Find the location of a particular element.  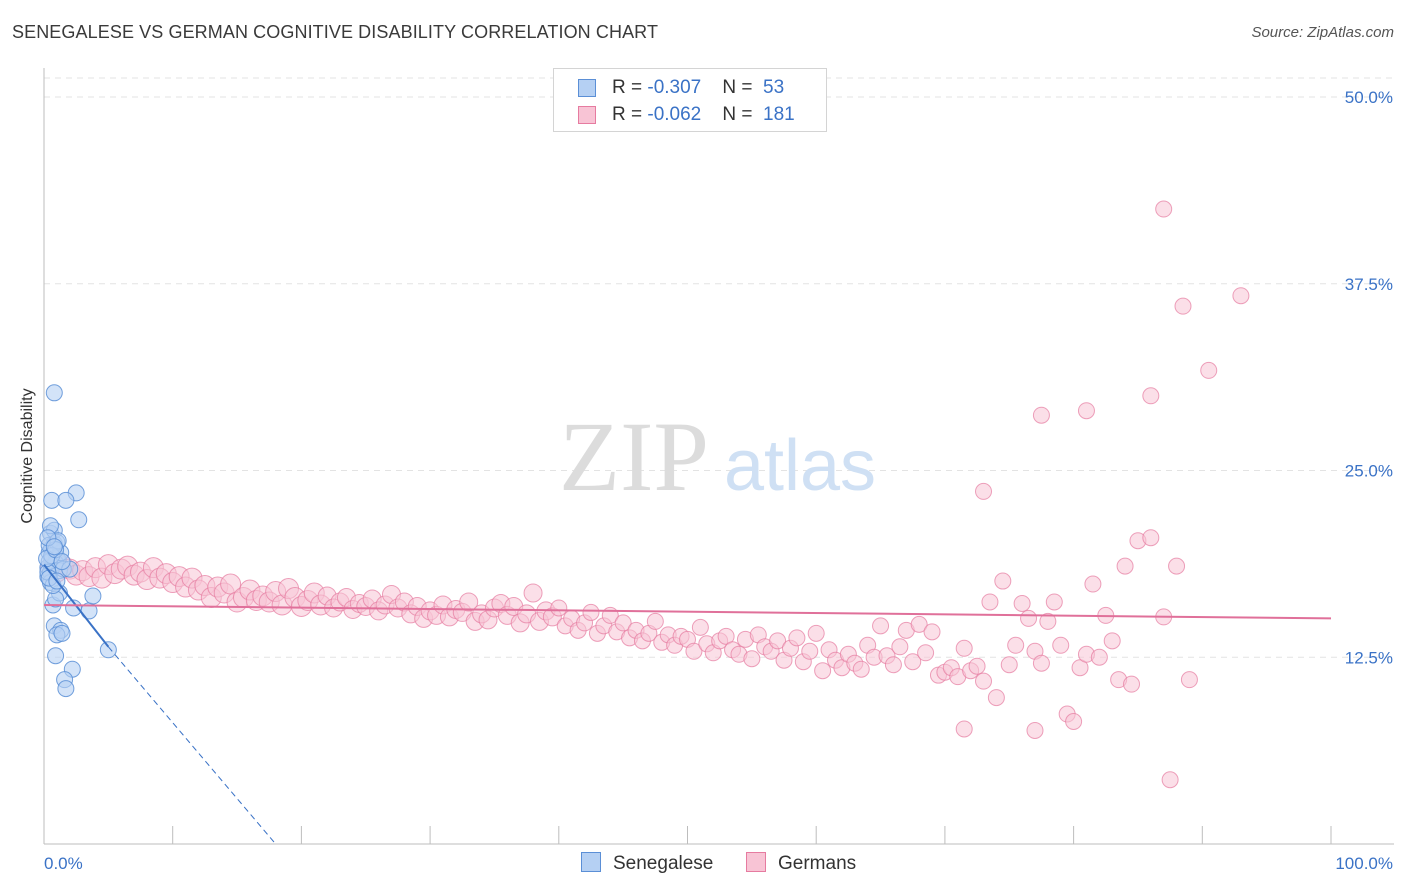

y-tick-label: 12.5% is located at coordinates (1369, 657).